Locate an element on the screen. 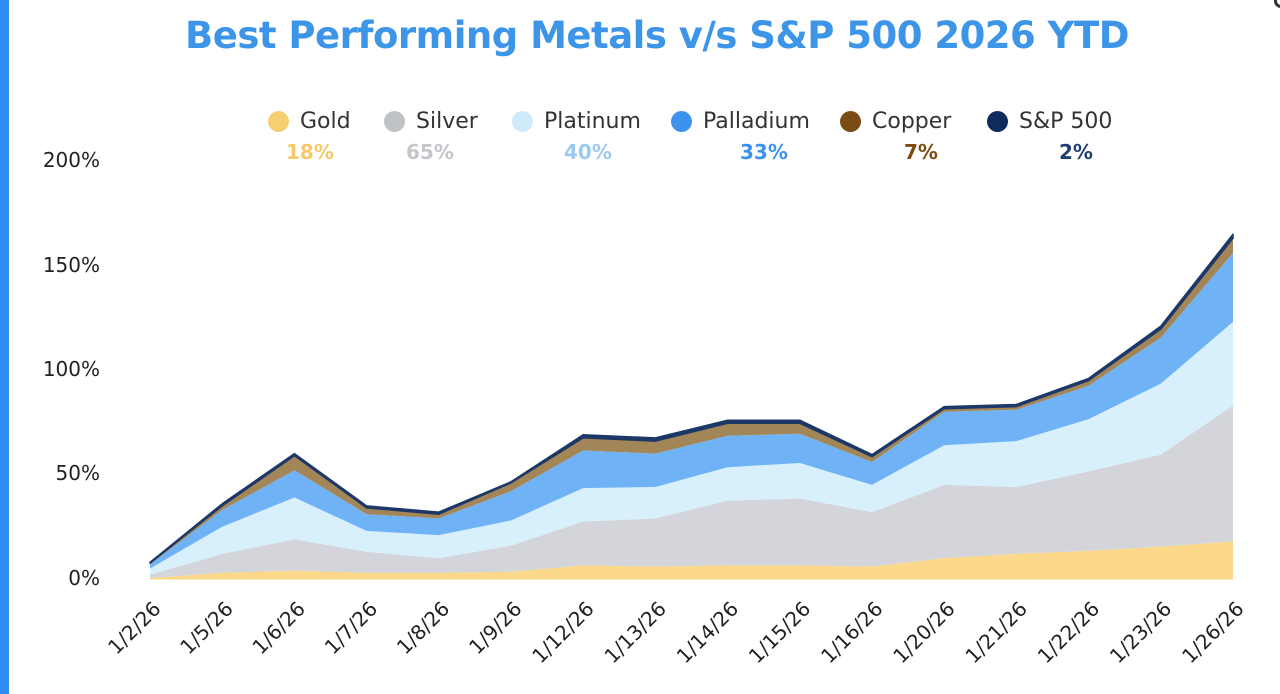  x-tick-label: 1/26/26 is located at coordinates (1212, 632).